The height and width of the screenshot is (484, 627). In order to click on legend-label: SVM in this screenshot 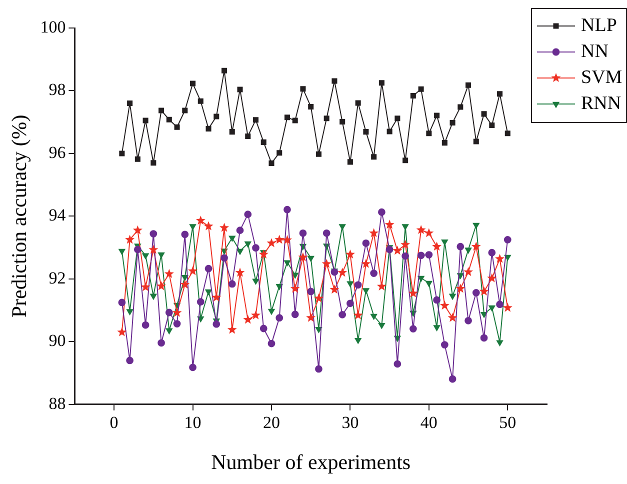, I will do `click(601, 77)`.